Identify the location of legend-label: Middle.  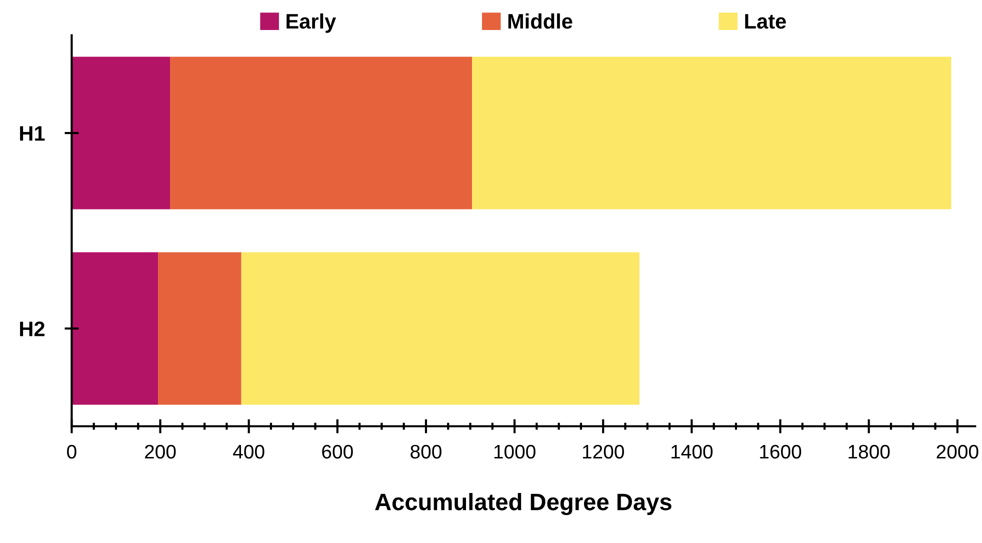
(540, 21).